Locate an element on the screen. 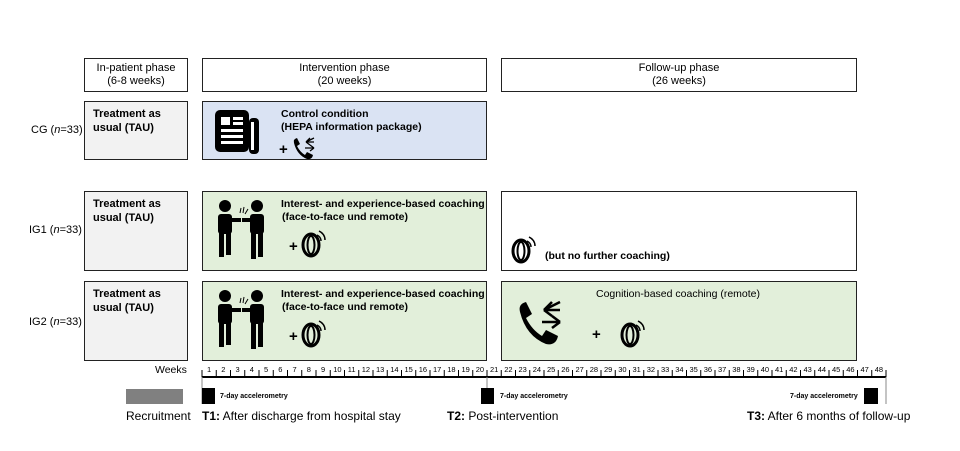 This screenshot has height=451, width=960. week-label: 17 is located at coordinates (437, 369).